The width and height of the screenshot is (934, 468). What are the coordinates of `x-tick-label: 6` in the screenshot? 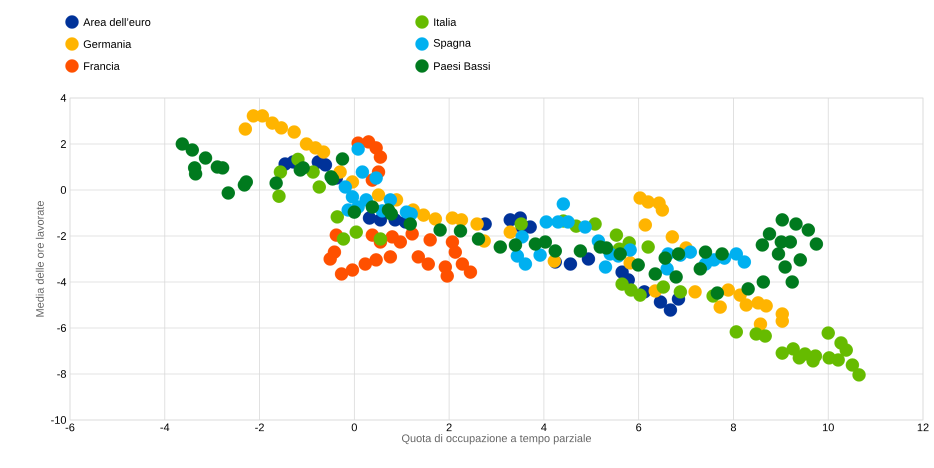 It's located at (639, 428).